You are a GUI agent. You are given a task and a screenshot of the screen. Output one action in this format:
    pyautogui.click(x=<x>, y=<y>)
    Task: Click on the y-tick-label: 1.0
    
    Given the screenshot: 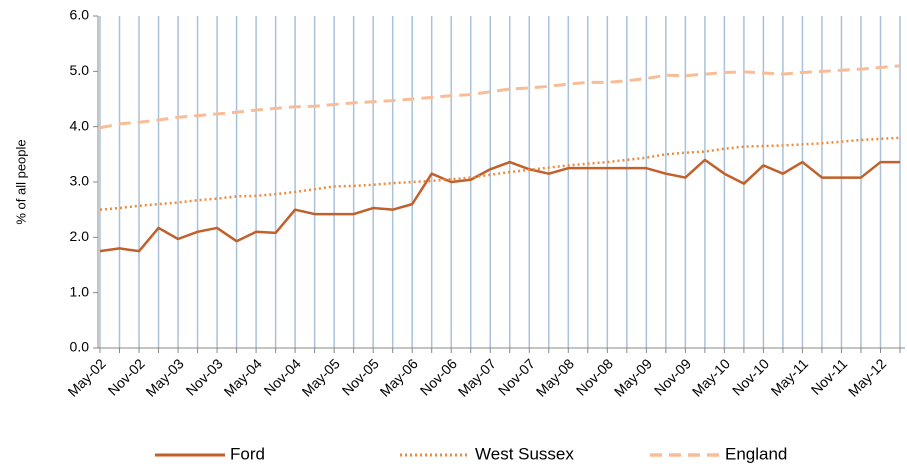 What is the action you would take?
    pyautogui.click(x=80, y=291)
    